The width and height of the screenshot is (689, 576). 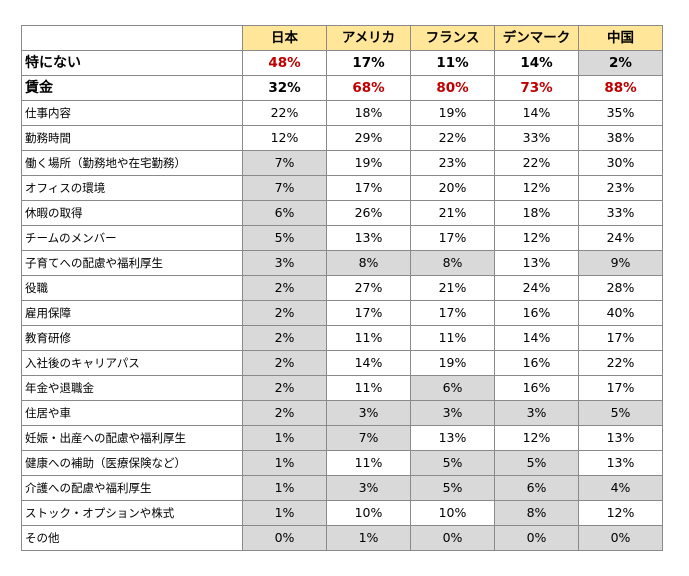 I want to click on row-label: 役職, so click(x=132, y=288).